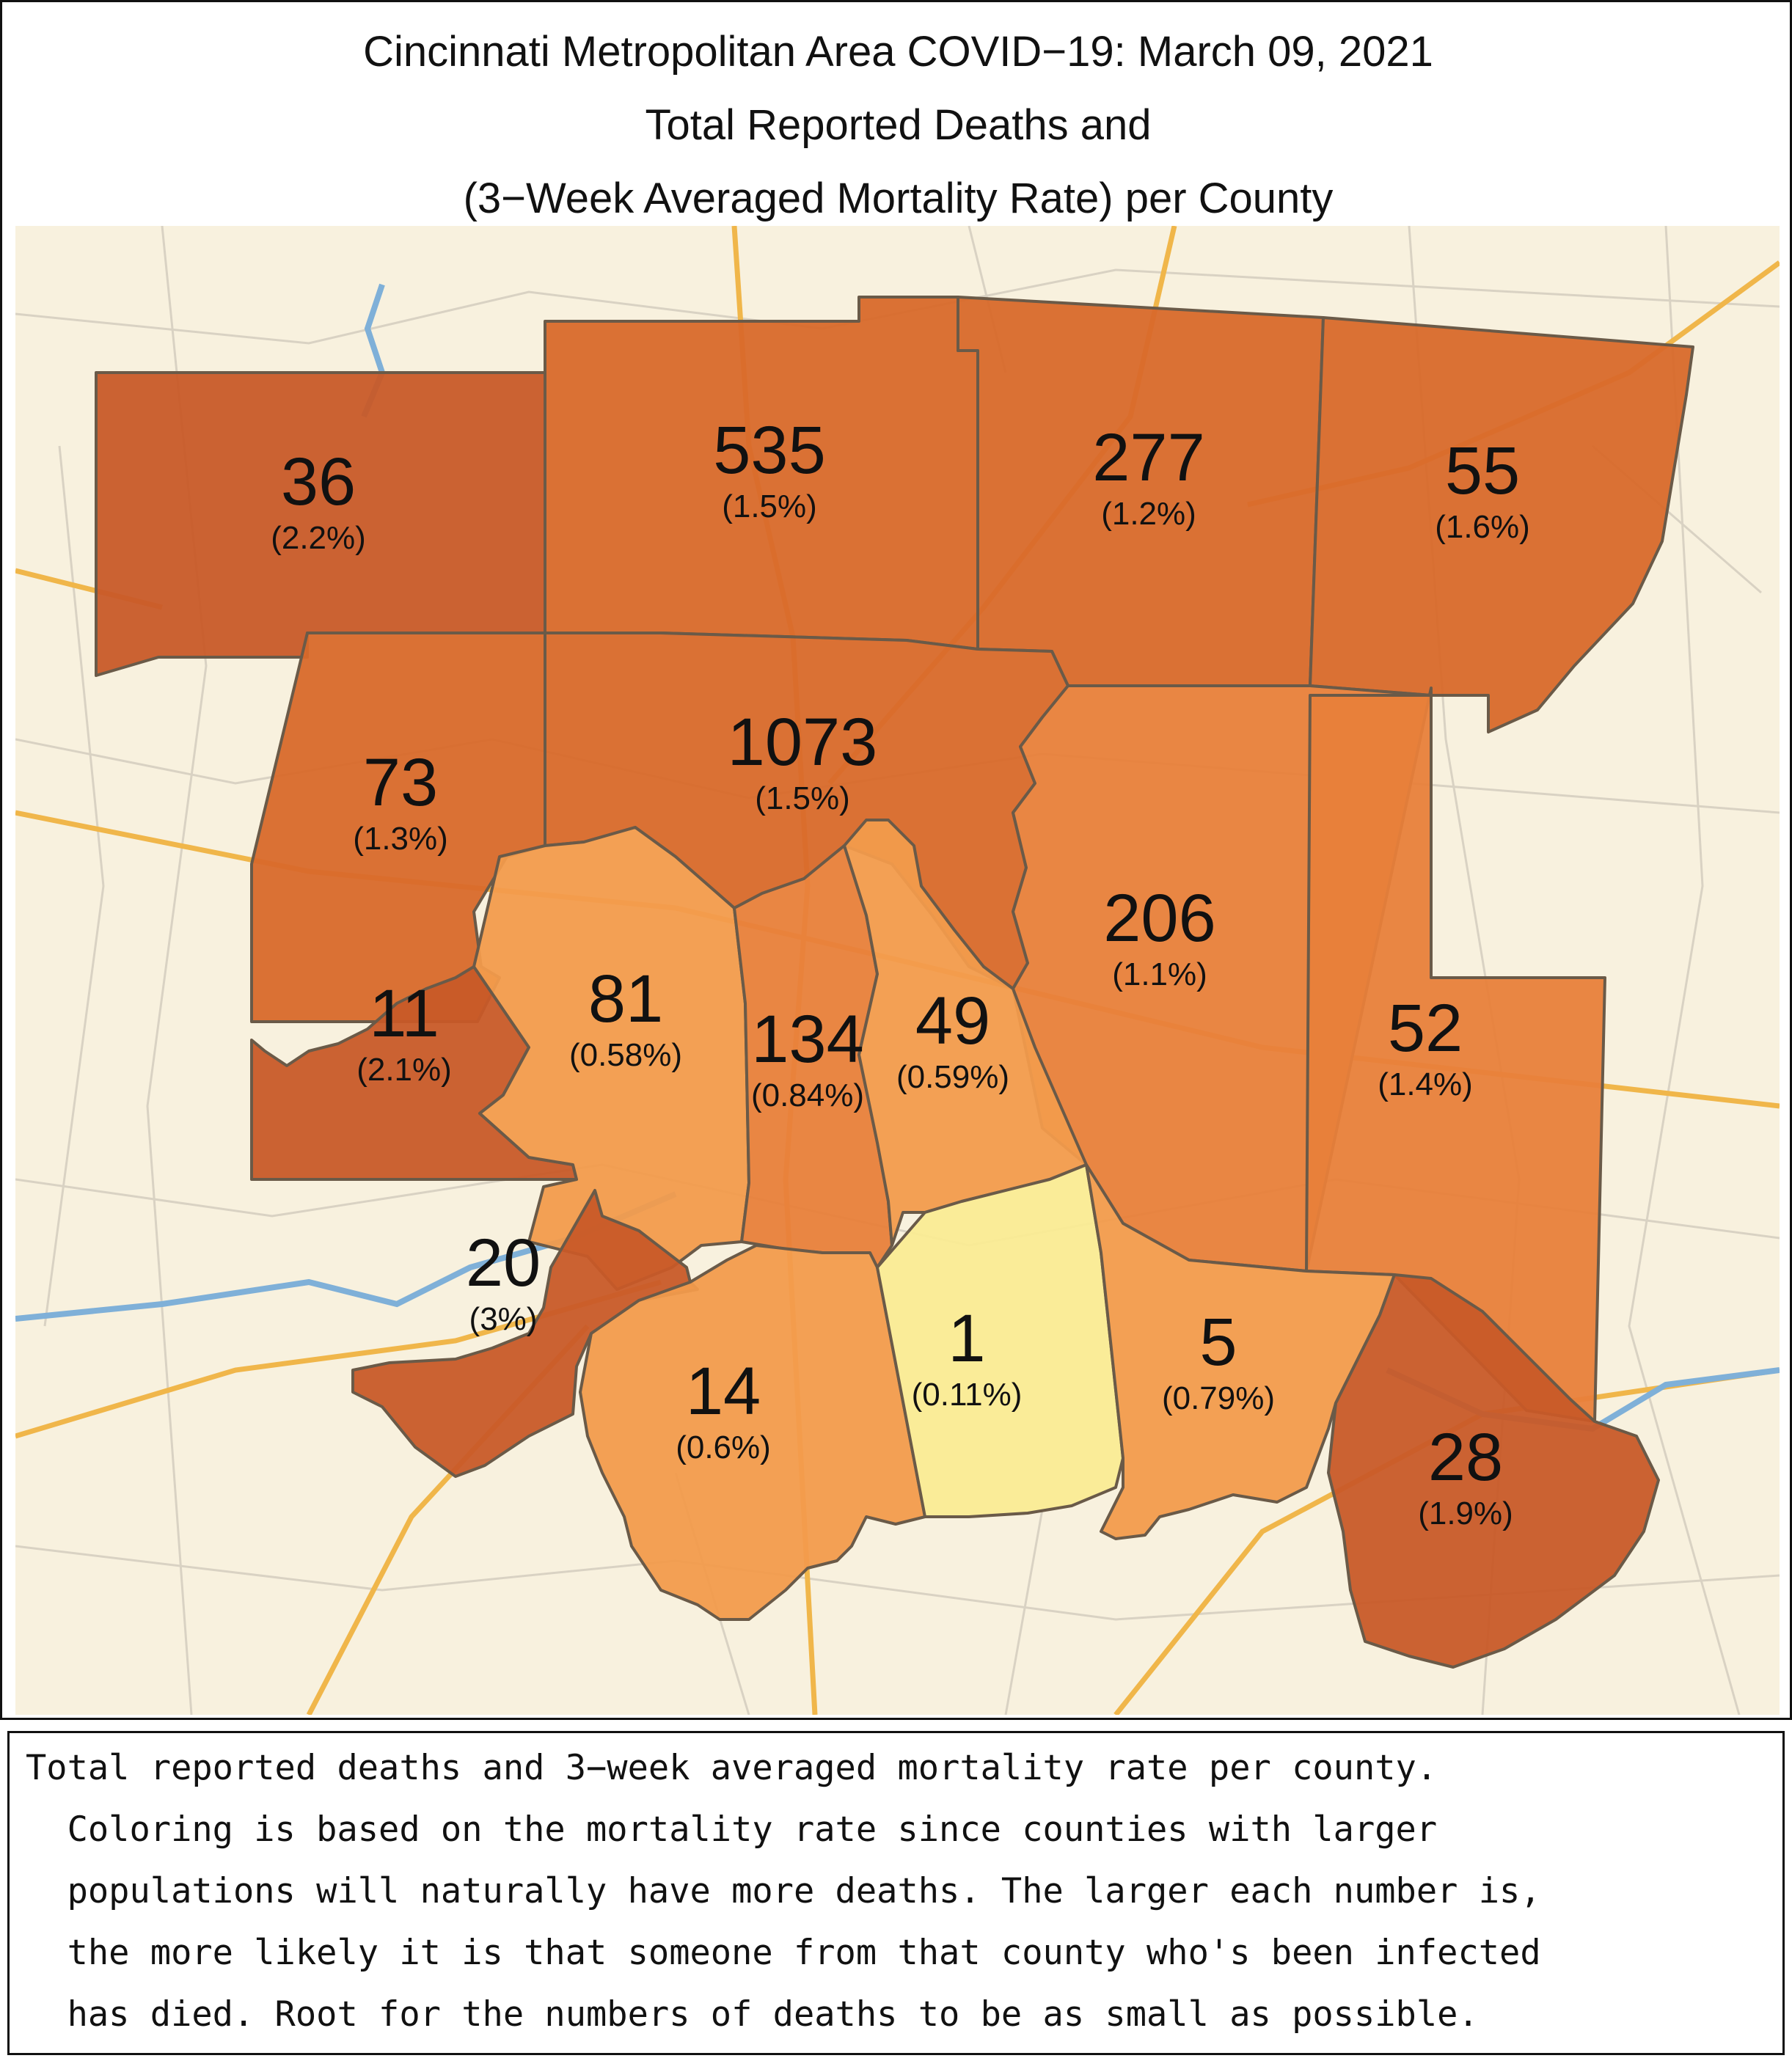 Image resolution: width=1792 pixels, height=2061 pixels. I want to click on deaths-label-s1: 14, so click(723, 1391).